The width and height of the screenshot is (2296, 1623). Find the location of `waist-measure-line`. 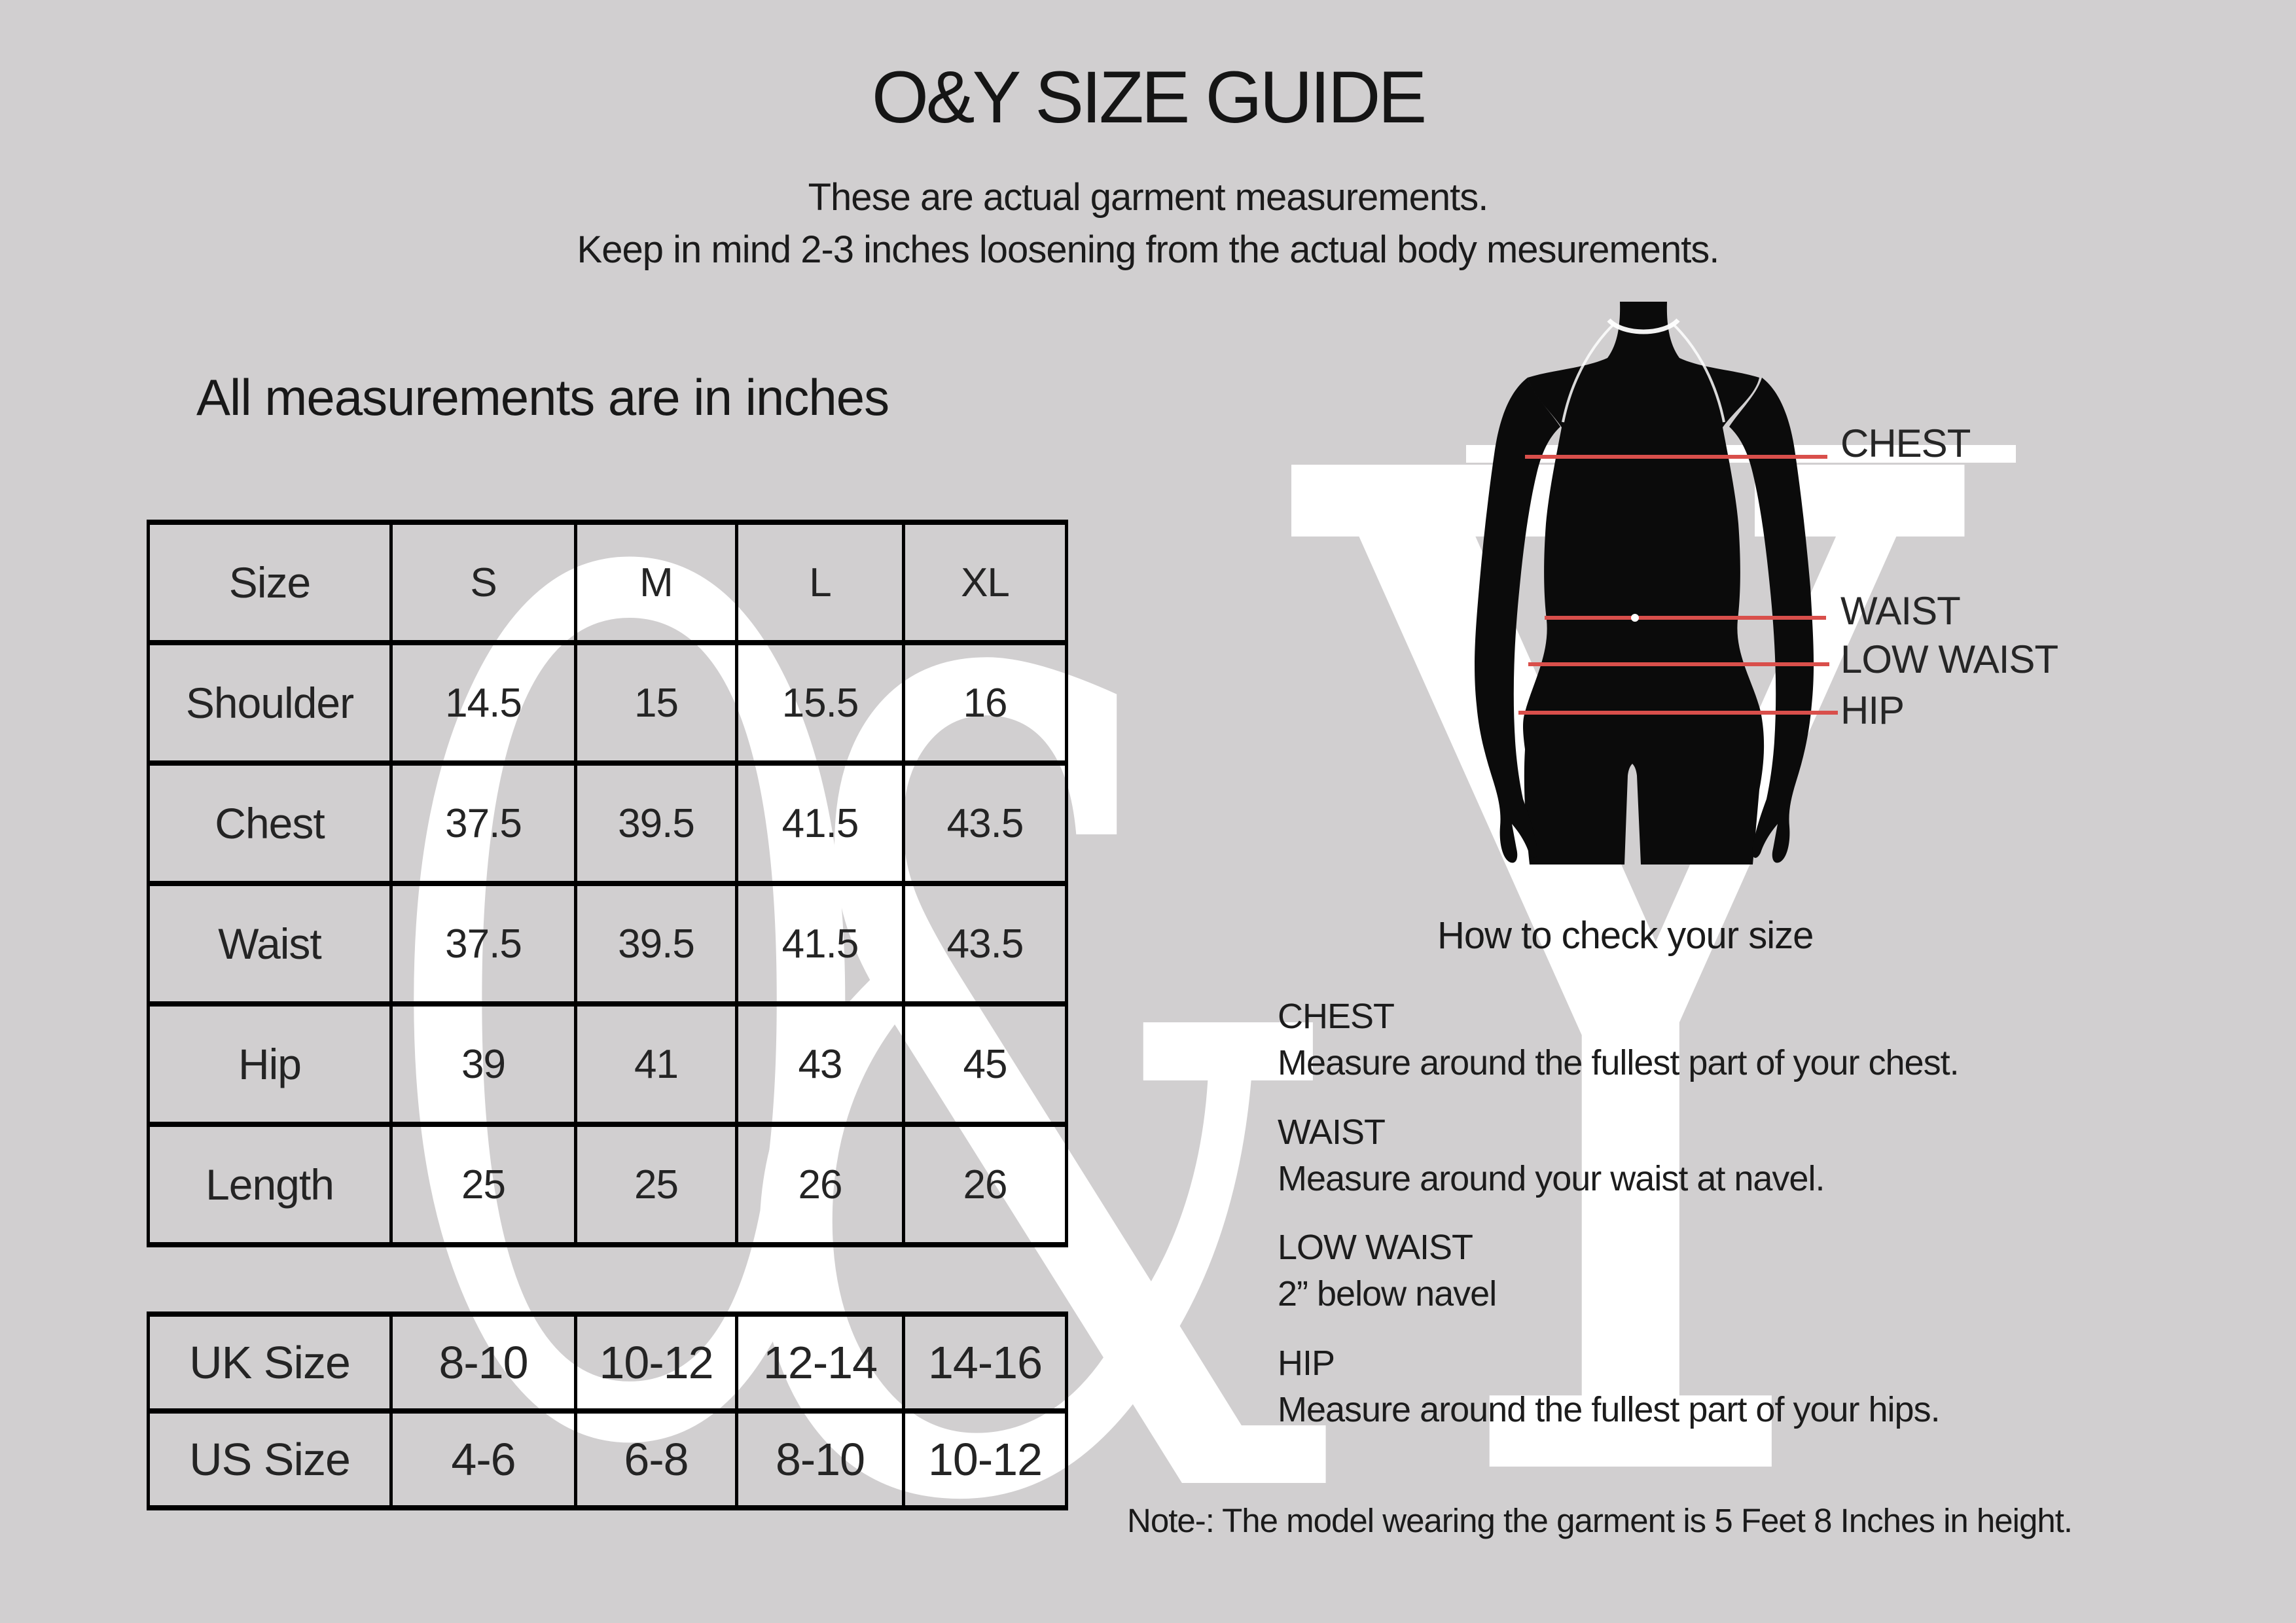

waist-measure-line is located at coordinates (1685, 618).